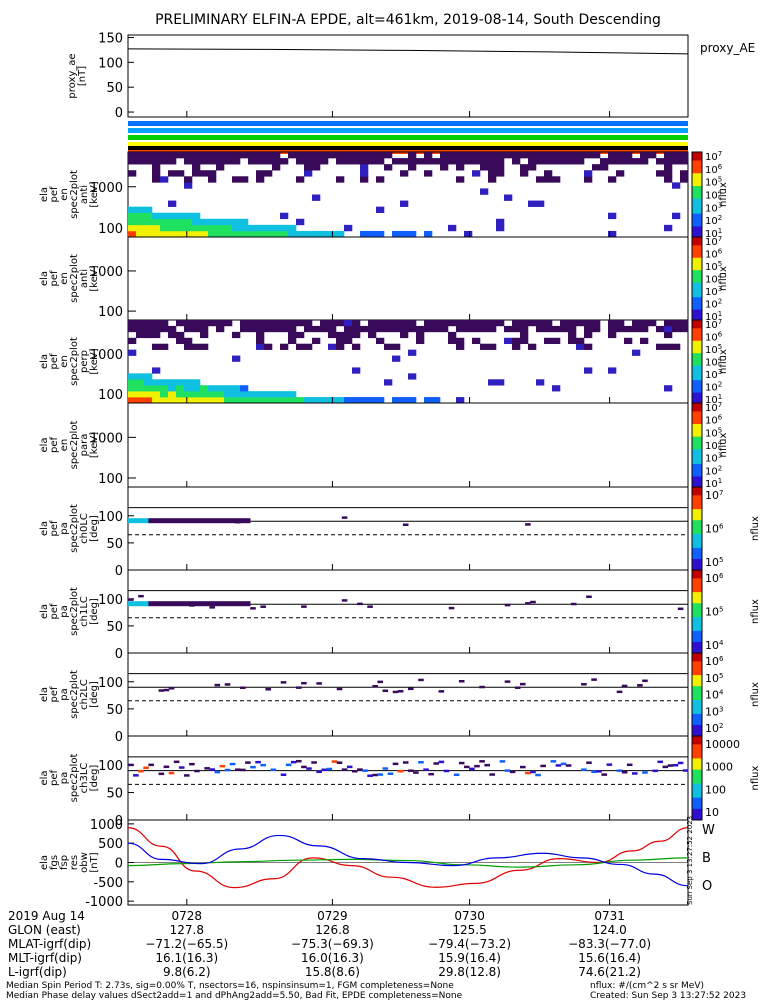  I want to click on xaxis-cell-mlt: 15.9(16.4), so click(469, 958).